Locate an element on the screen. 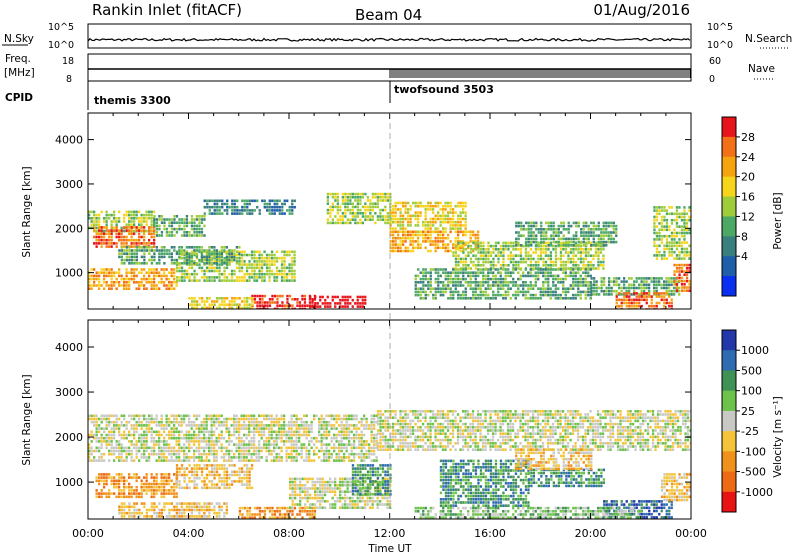 The image size is (800, 554). noise-right-tick-bottom: 10^0 is located at coordinates (720, 45).